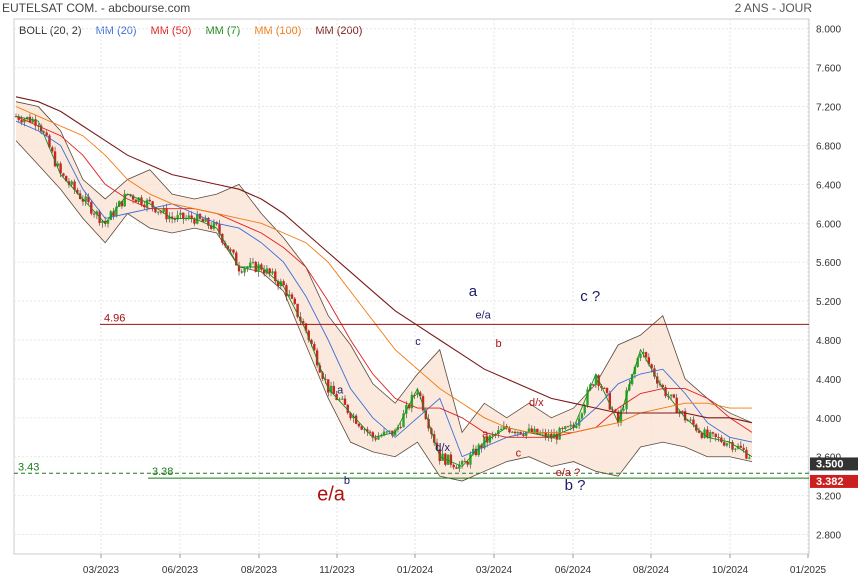 The height and width of the screenshot is (580, 860). What do you see at coordinates (568, 473) in the screenshot?
I see `wave-label: e/a ?` at bounding box center [568, 473].